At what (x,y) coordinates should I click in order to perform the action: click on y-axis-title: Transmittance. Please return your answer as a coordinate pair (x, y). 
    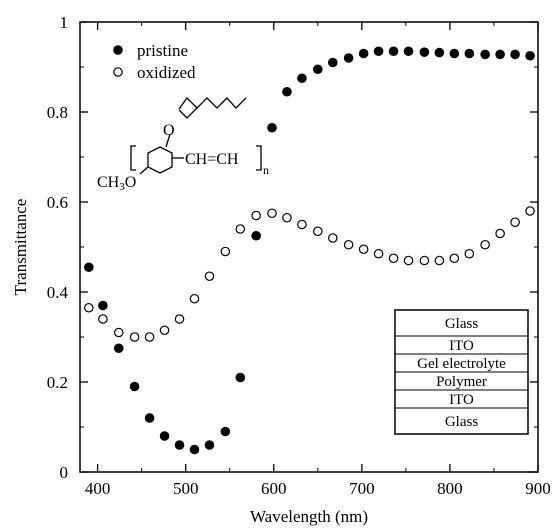
    Looking at the image, I should click on (20, 247).